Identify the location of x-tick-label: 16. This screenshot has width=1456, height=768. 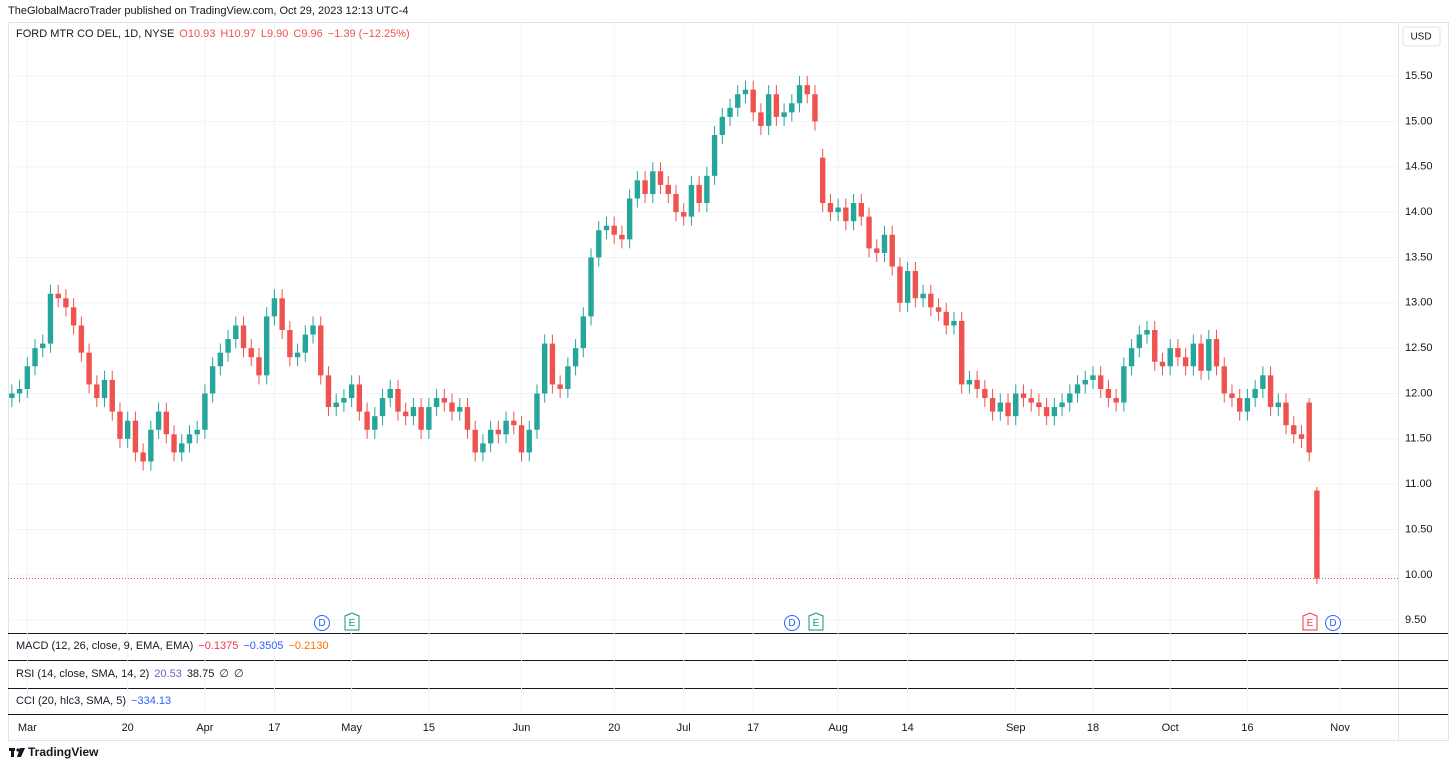
(1247, 728).